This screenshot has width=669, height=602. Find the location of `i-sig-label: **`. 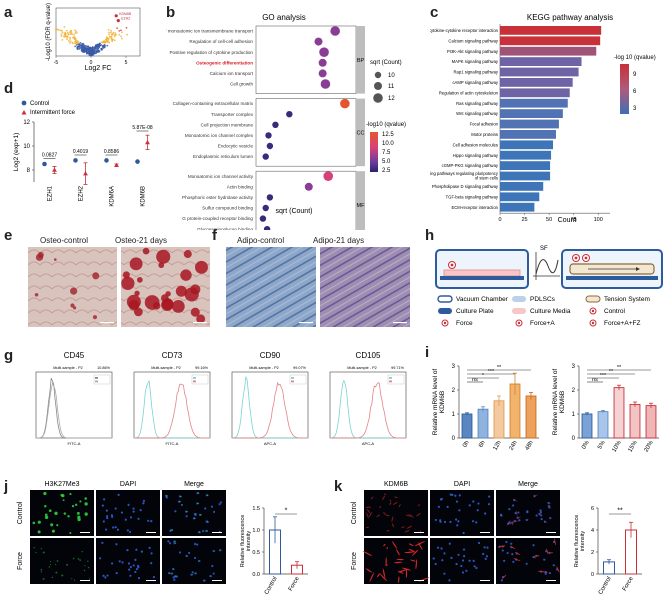

i-sig-label: ** is located at coordinates (619, 368).